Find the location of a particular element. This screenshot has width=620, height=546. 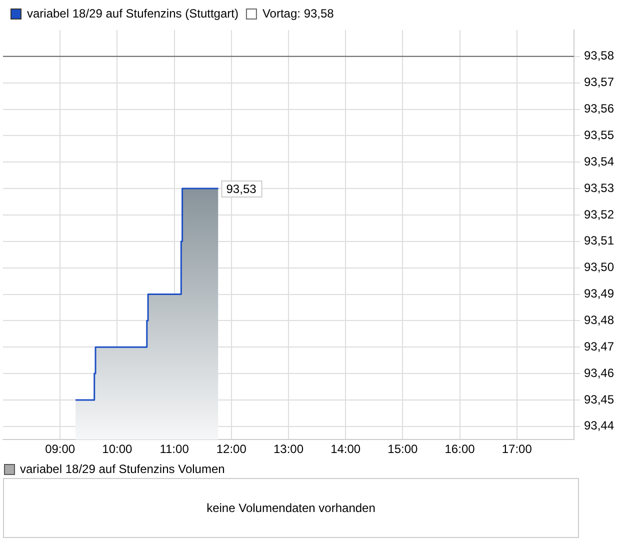

y-tick-label: 93,57 is located at coordinates (599, 82).